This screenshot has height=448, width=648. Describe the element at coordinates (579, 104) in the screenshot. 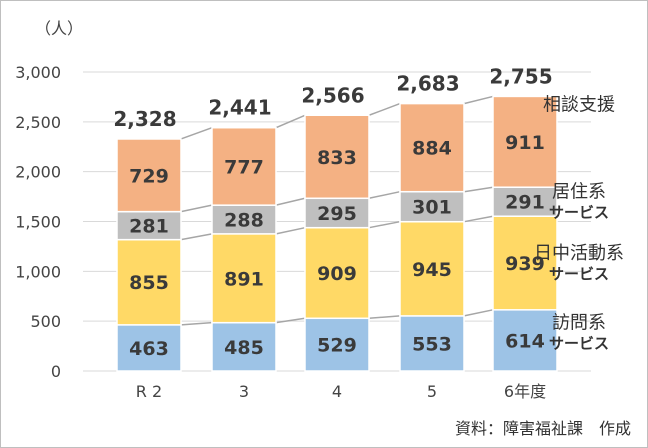

I see `series-label: 相談支援` at that location.